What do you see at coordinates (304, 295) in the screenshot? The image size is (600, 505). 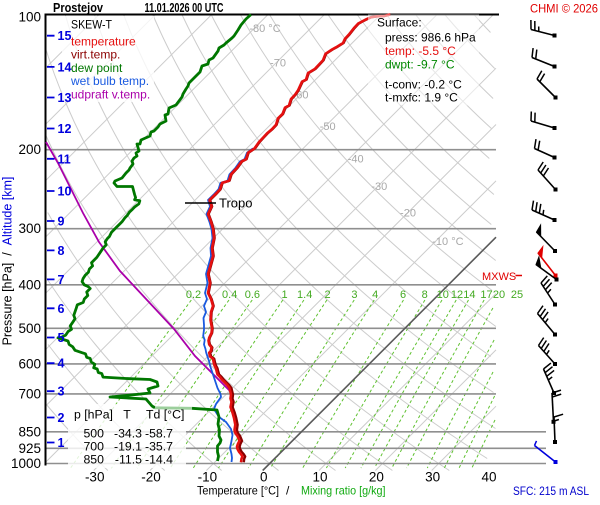 I see `svg-text: 1.4` at bounding box center [304, 295].